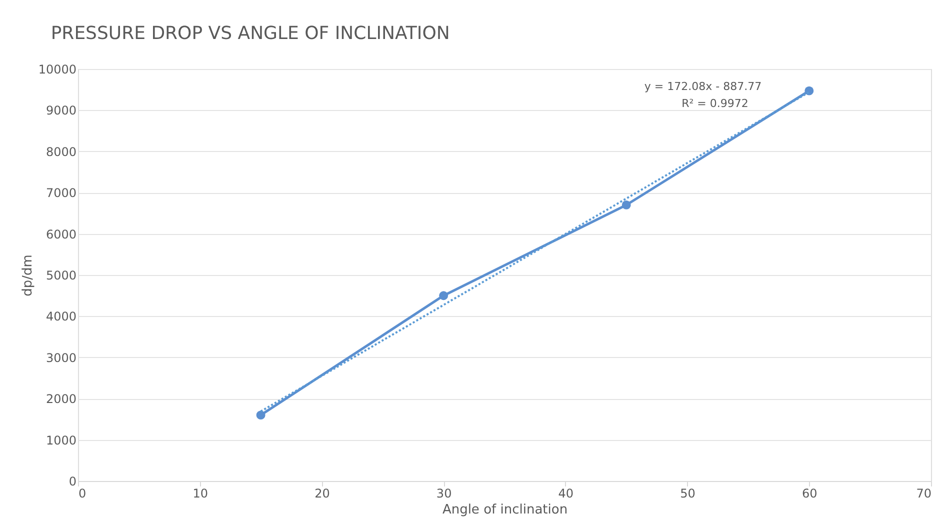 The image size is (952, 526). I want to click on y-tick-label: 3000, so click(61, 357).